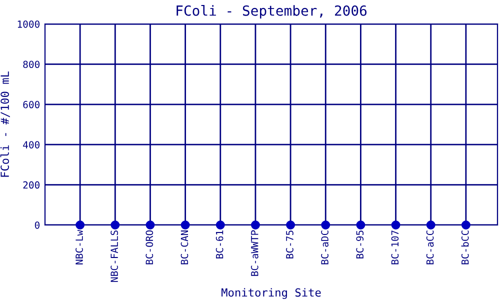 The image size is (500, 300). Describe the element at coordinates (360, 244) in the screenshot. I see `x-tick-label: BC-95` at that location.